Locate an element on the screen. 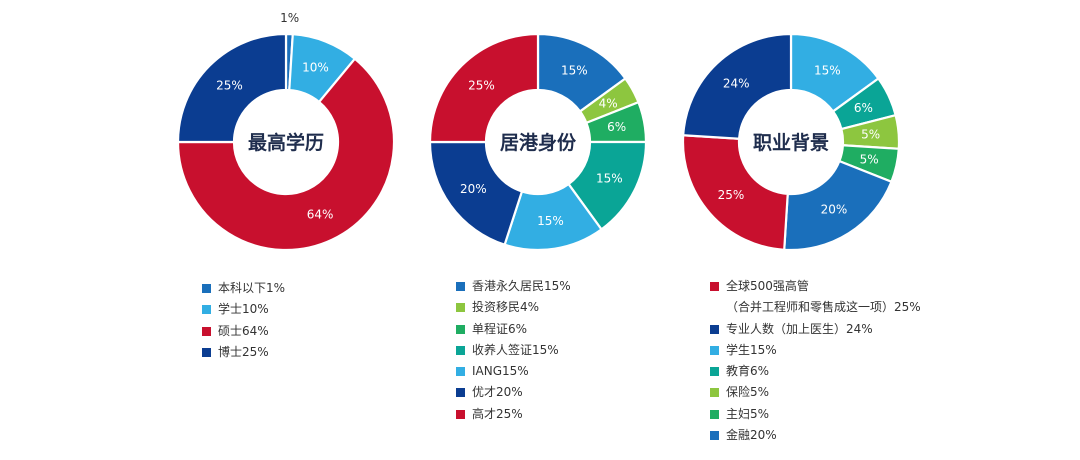 This screenshot has height=460, width=1080. legend-item: 主妇5% is located at coordinates (815, 414).